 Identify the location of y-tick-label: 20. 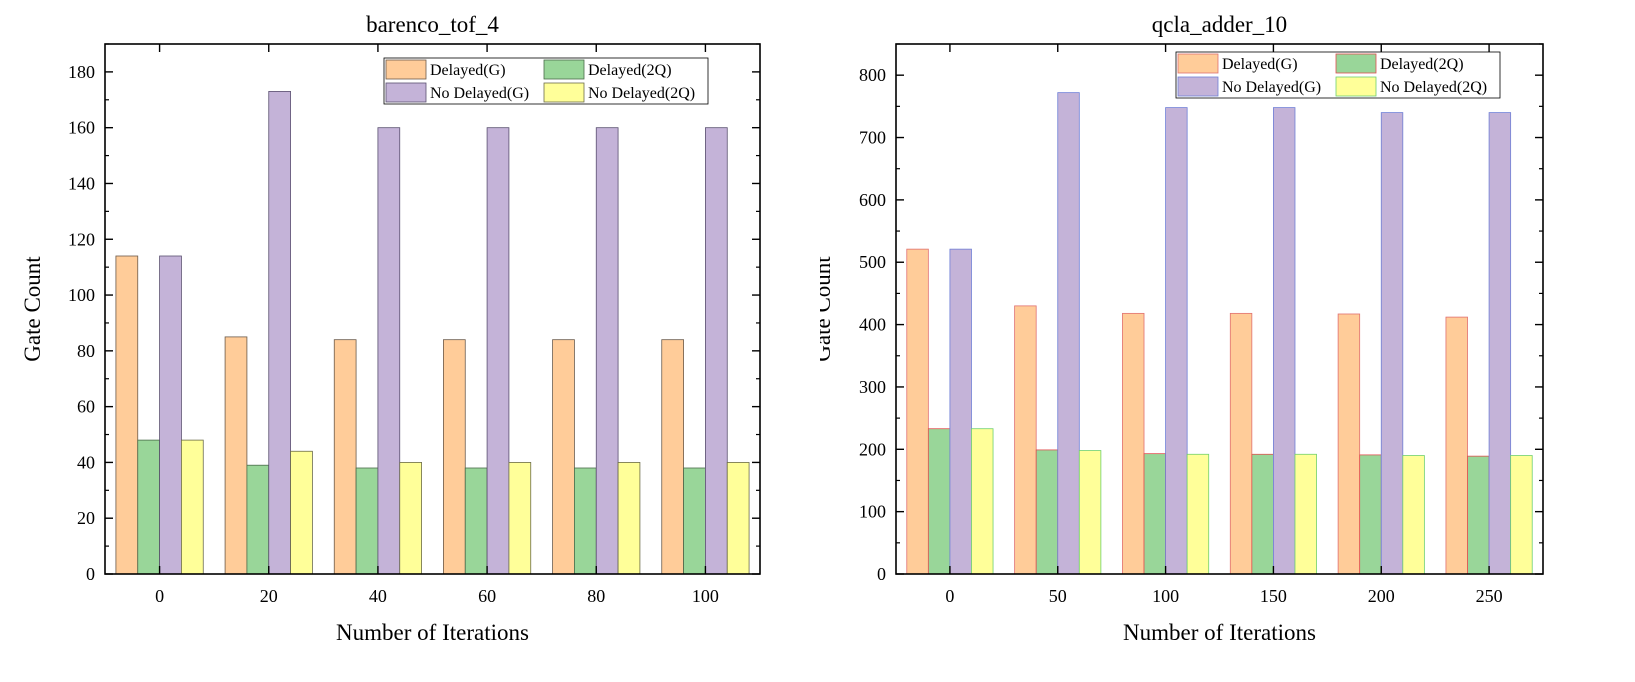
(86, 518).